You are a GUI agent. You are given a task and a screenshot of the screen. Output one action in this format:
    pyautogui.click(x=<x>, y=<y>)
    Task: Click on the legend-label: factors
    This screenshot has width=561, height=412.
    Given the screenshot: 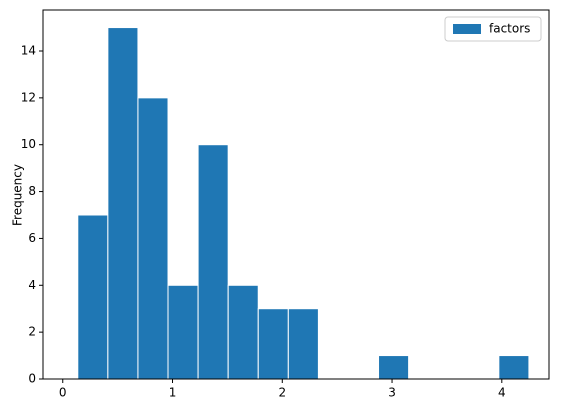 What is the action you would take?
    pyautogui.click(x=509, y=29)
    